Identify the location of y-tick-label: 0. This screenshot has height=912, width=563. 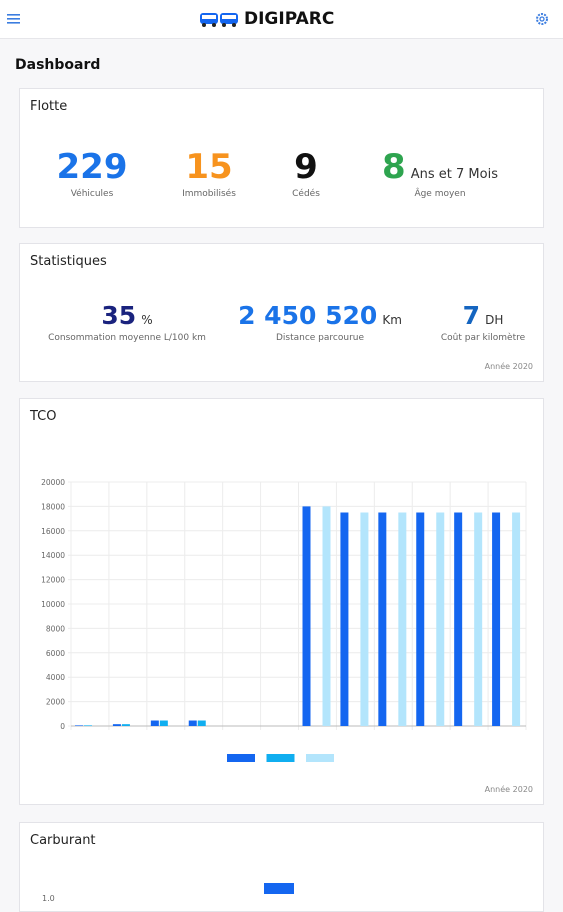
(62, 726).